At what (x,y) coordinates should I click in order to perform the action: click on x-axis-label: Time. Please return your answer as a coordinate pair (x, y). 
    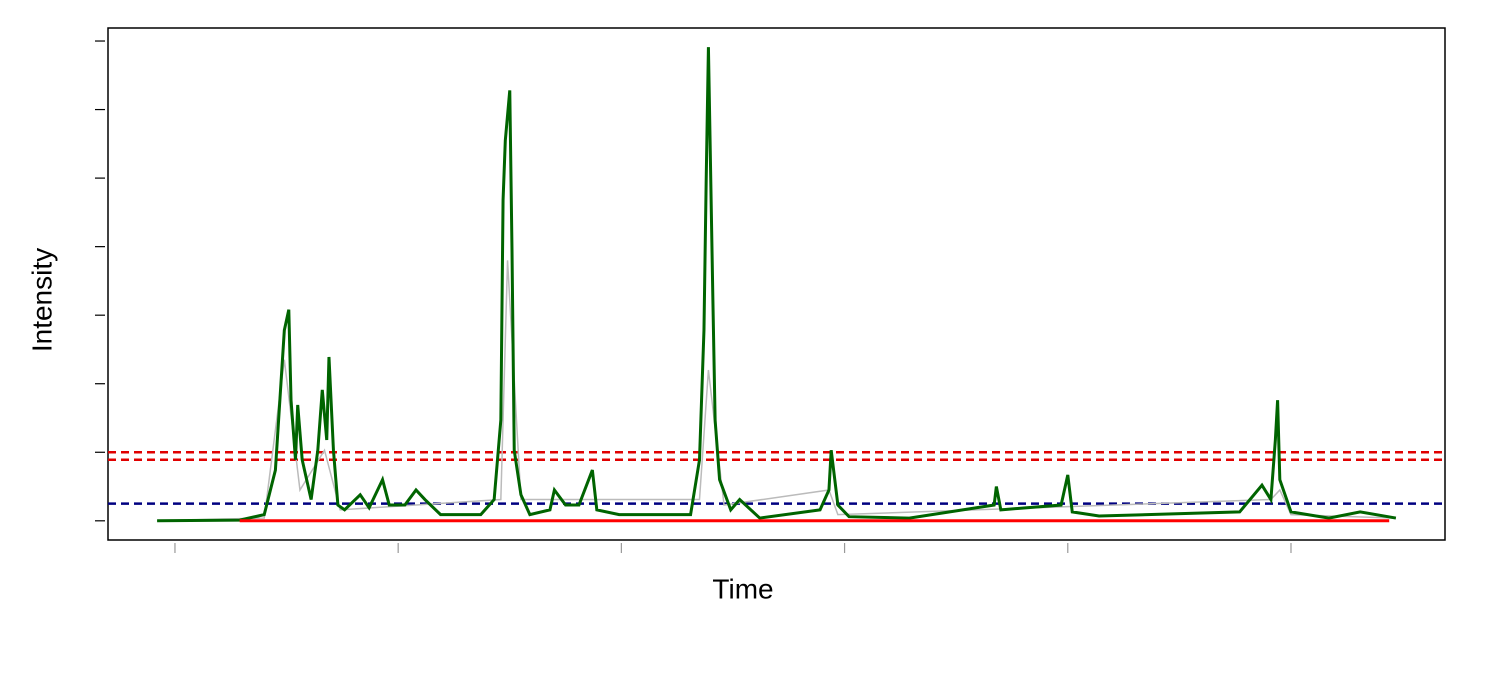
    Looking at the image, I should click on (742, 588).